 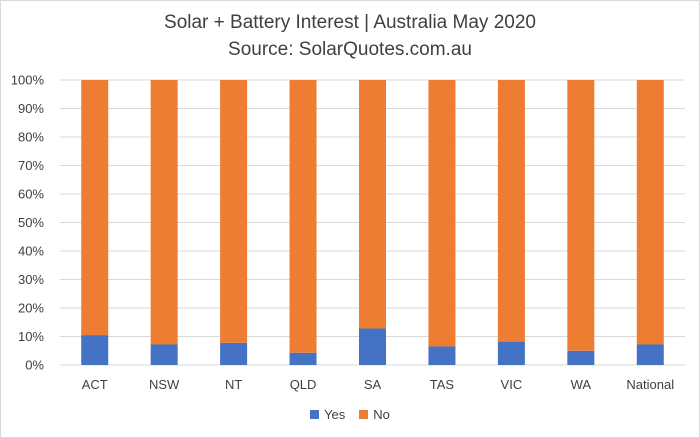 What do you see at coordinates (303, 216) in the screenshot?
I see `bar-no-qld` at bounding box center [303, 216].